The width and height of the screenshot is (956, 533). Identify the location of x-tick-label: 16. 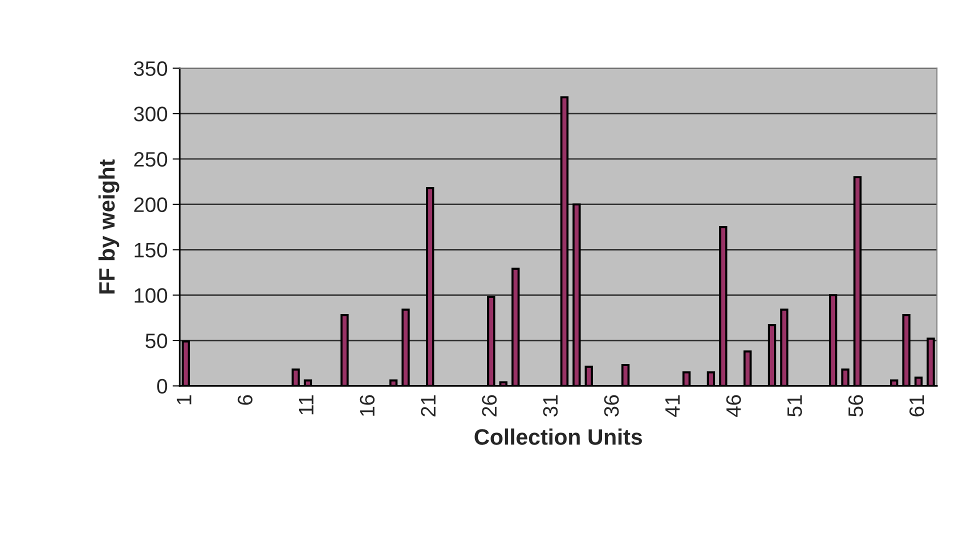
(367, 405).